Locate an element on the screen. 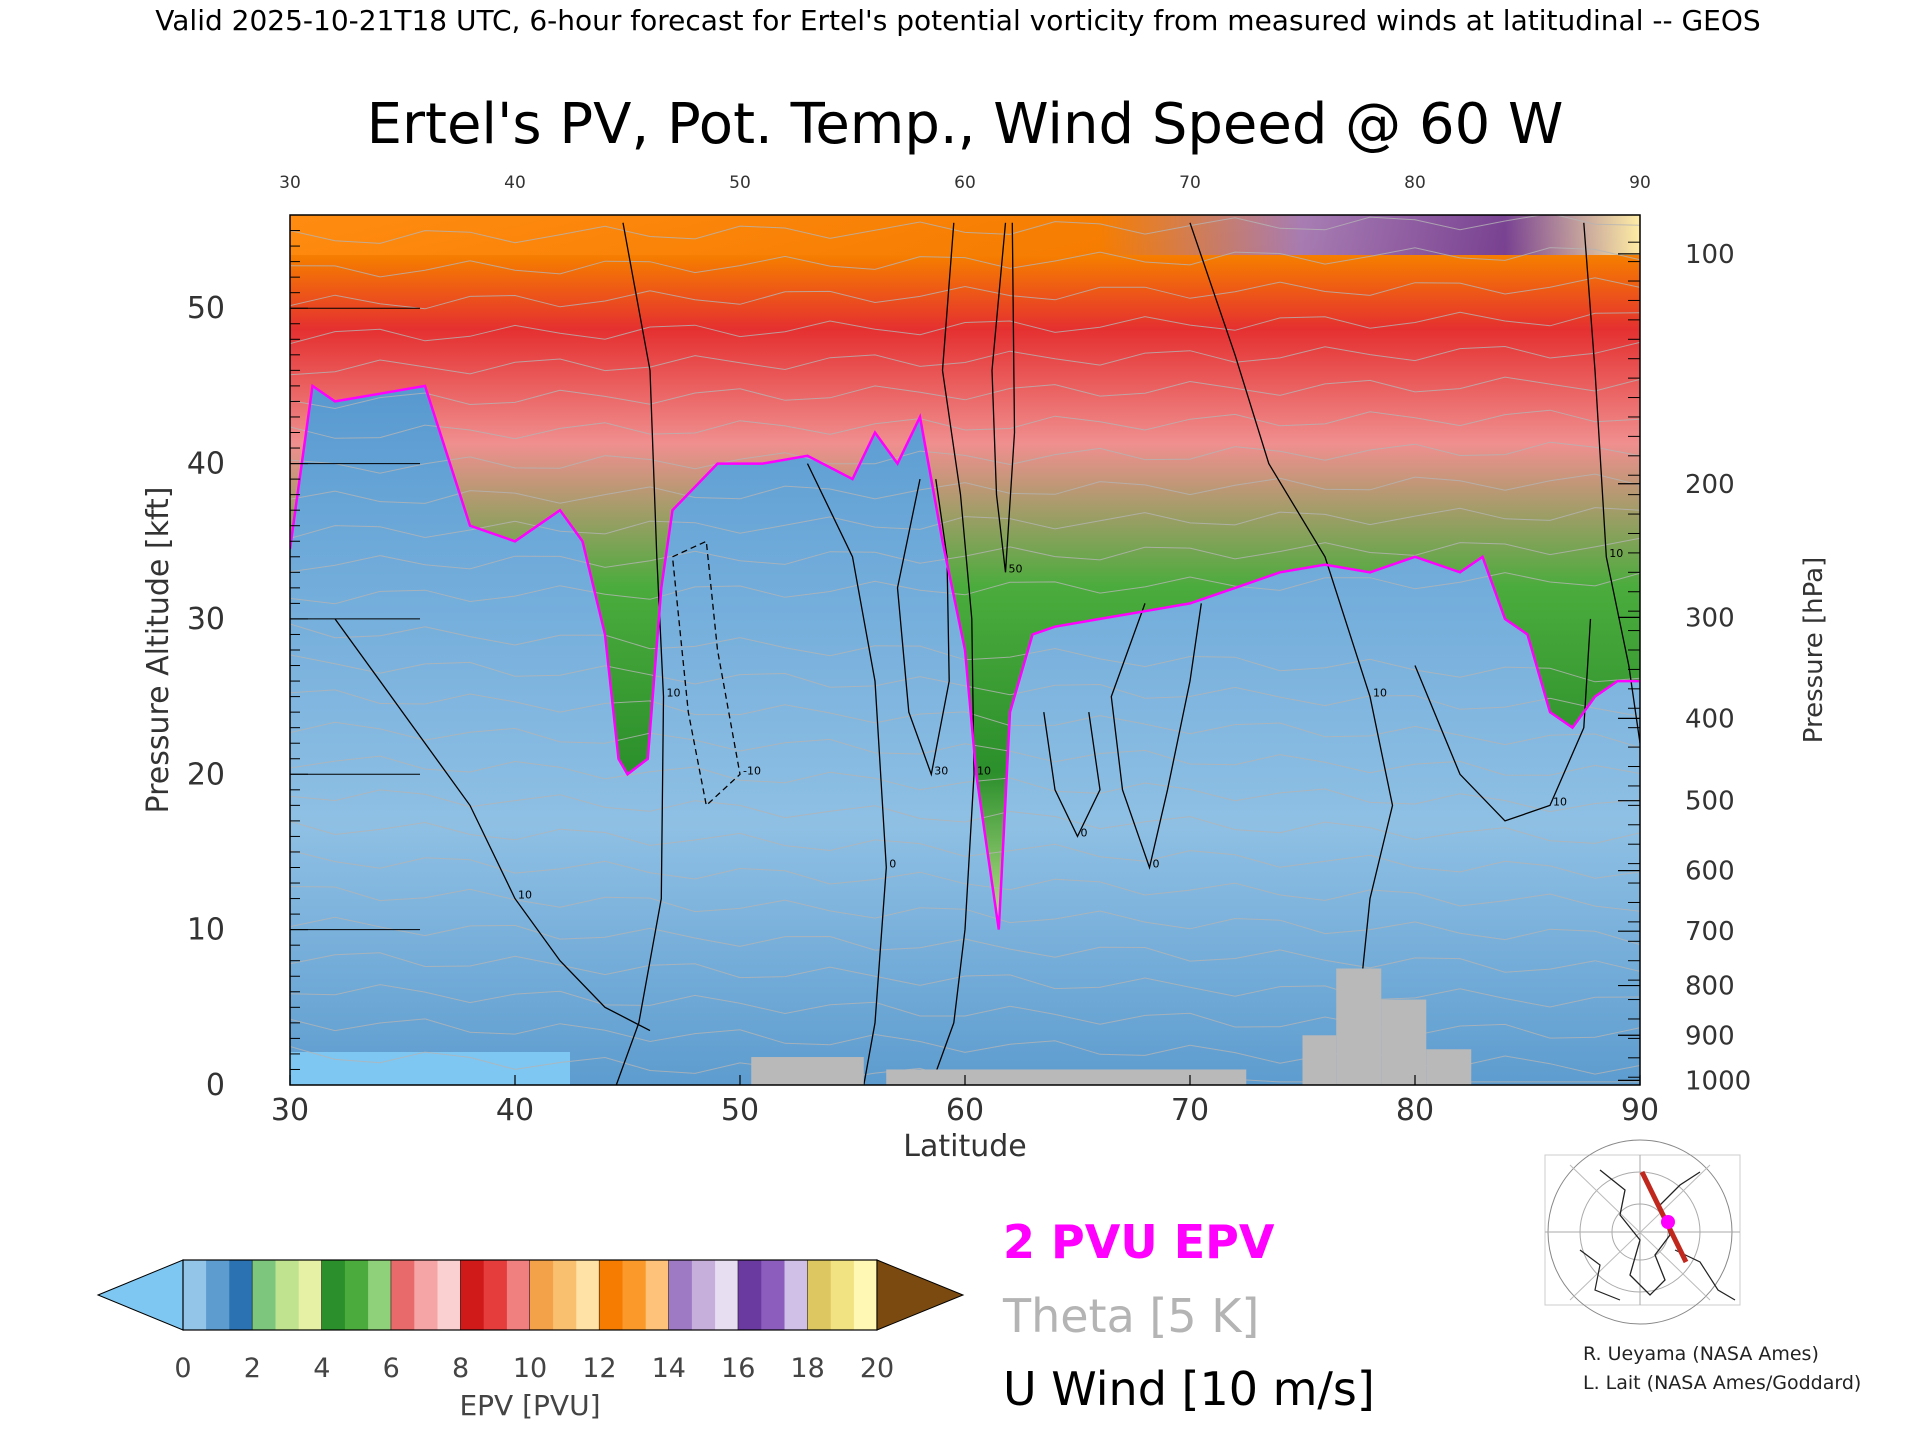 The height and width of the screenshot is (1440, 1920). y-axis-label-left: Pressure Altitude [kft] is located at coordinates (158, 650).